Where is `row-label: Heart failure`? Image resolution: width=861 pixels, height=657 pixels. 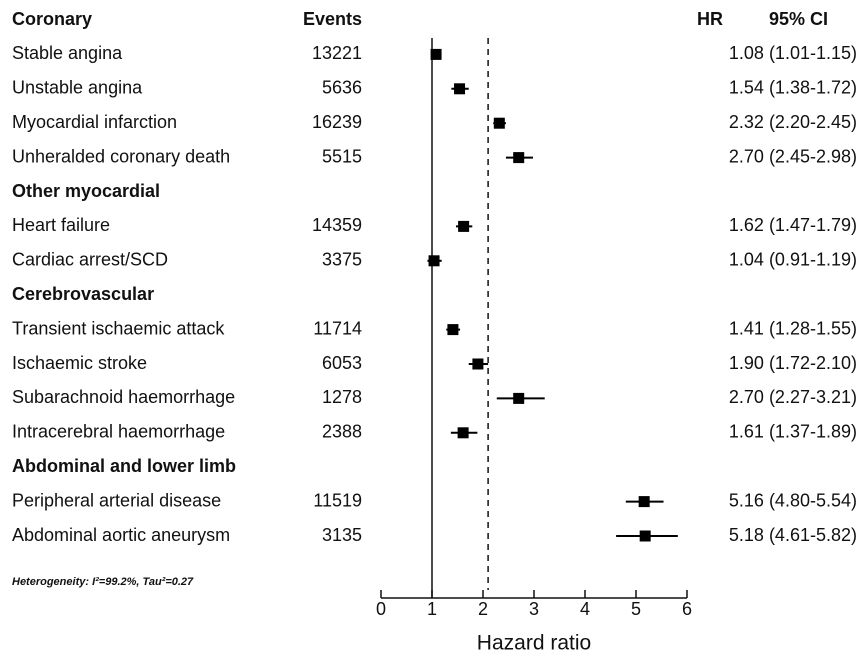
row-label: Heart failure is located at coordinates (61, 225).